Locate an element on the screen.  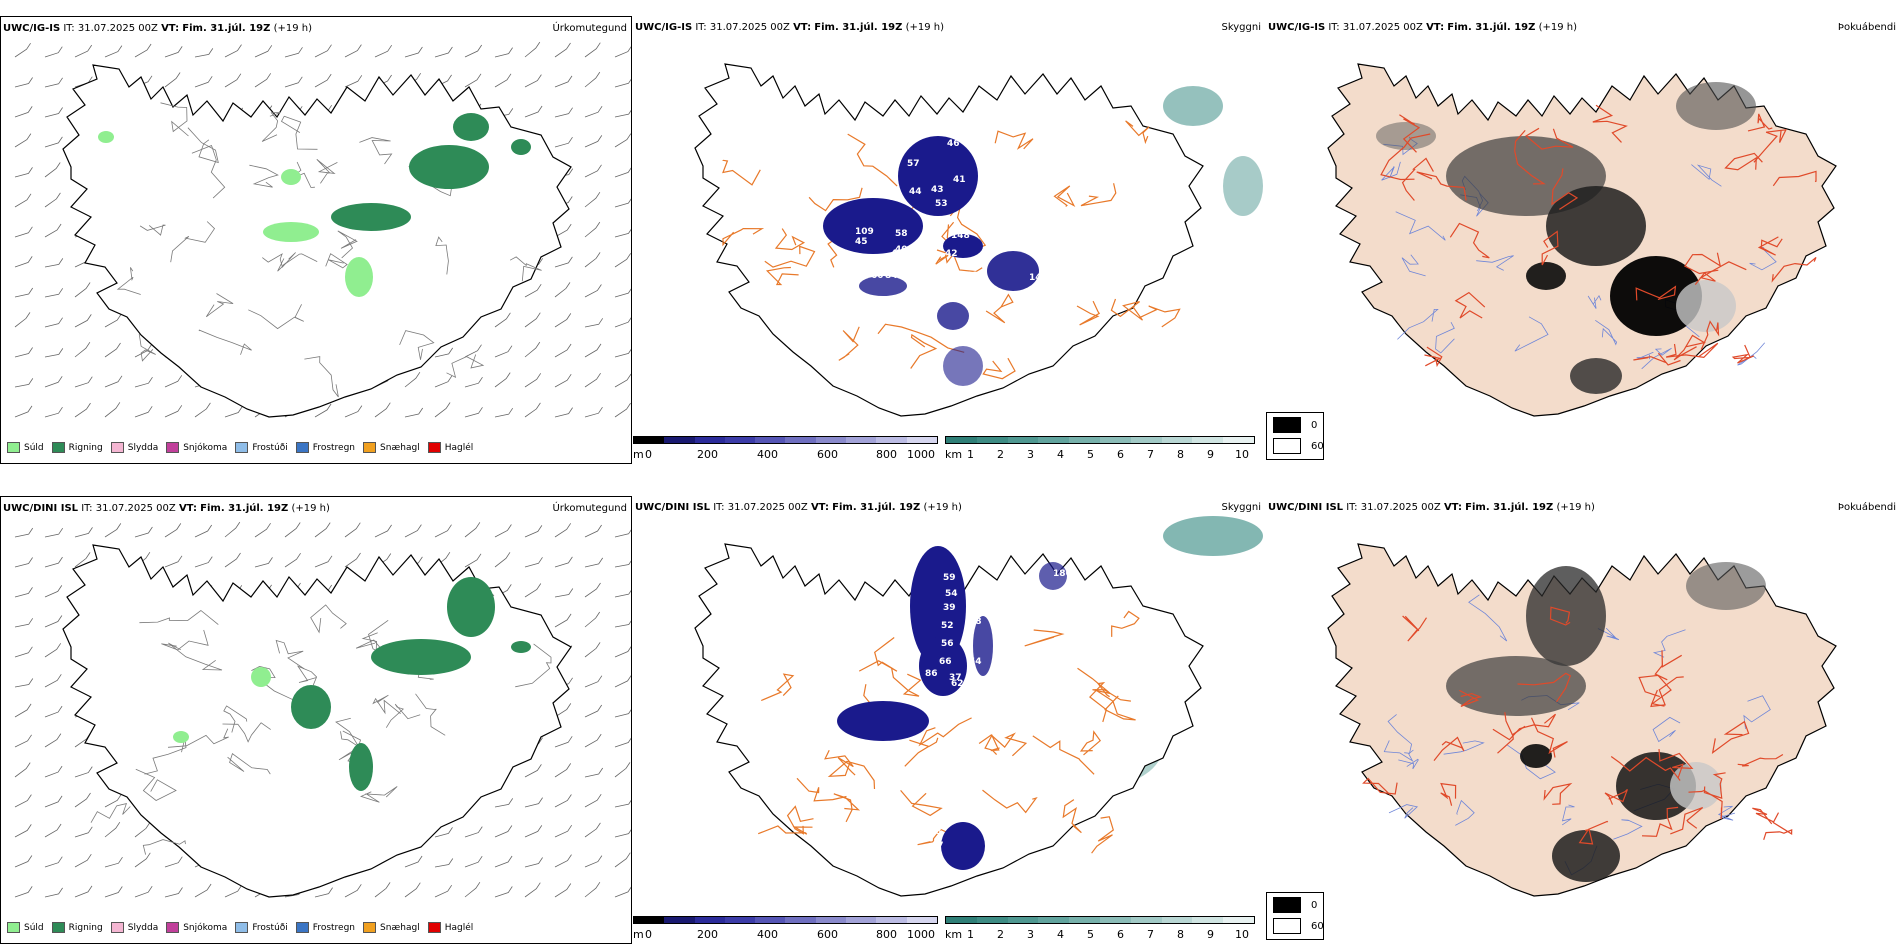
value-label: 84 is located at coordinates (891, 276).